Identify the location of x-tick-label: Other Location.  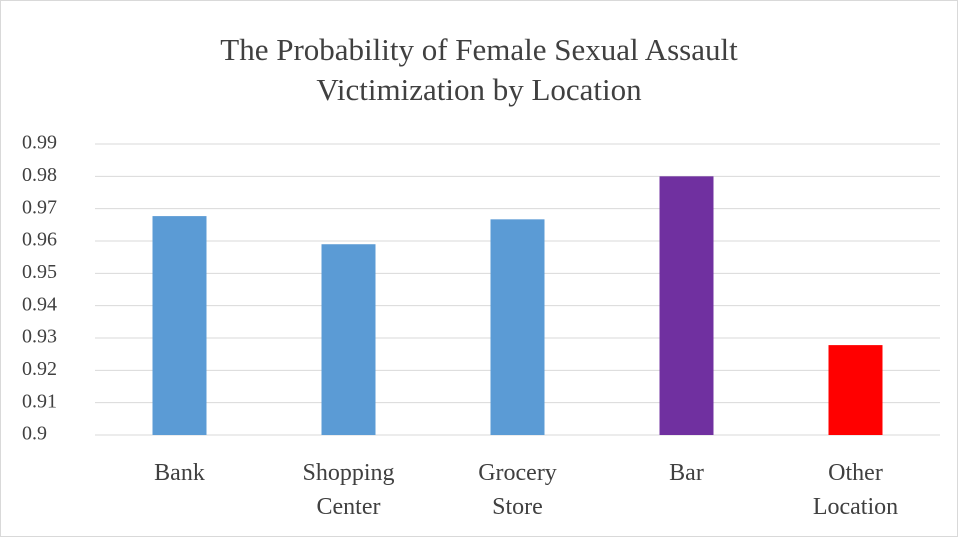
(855, 490).